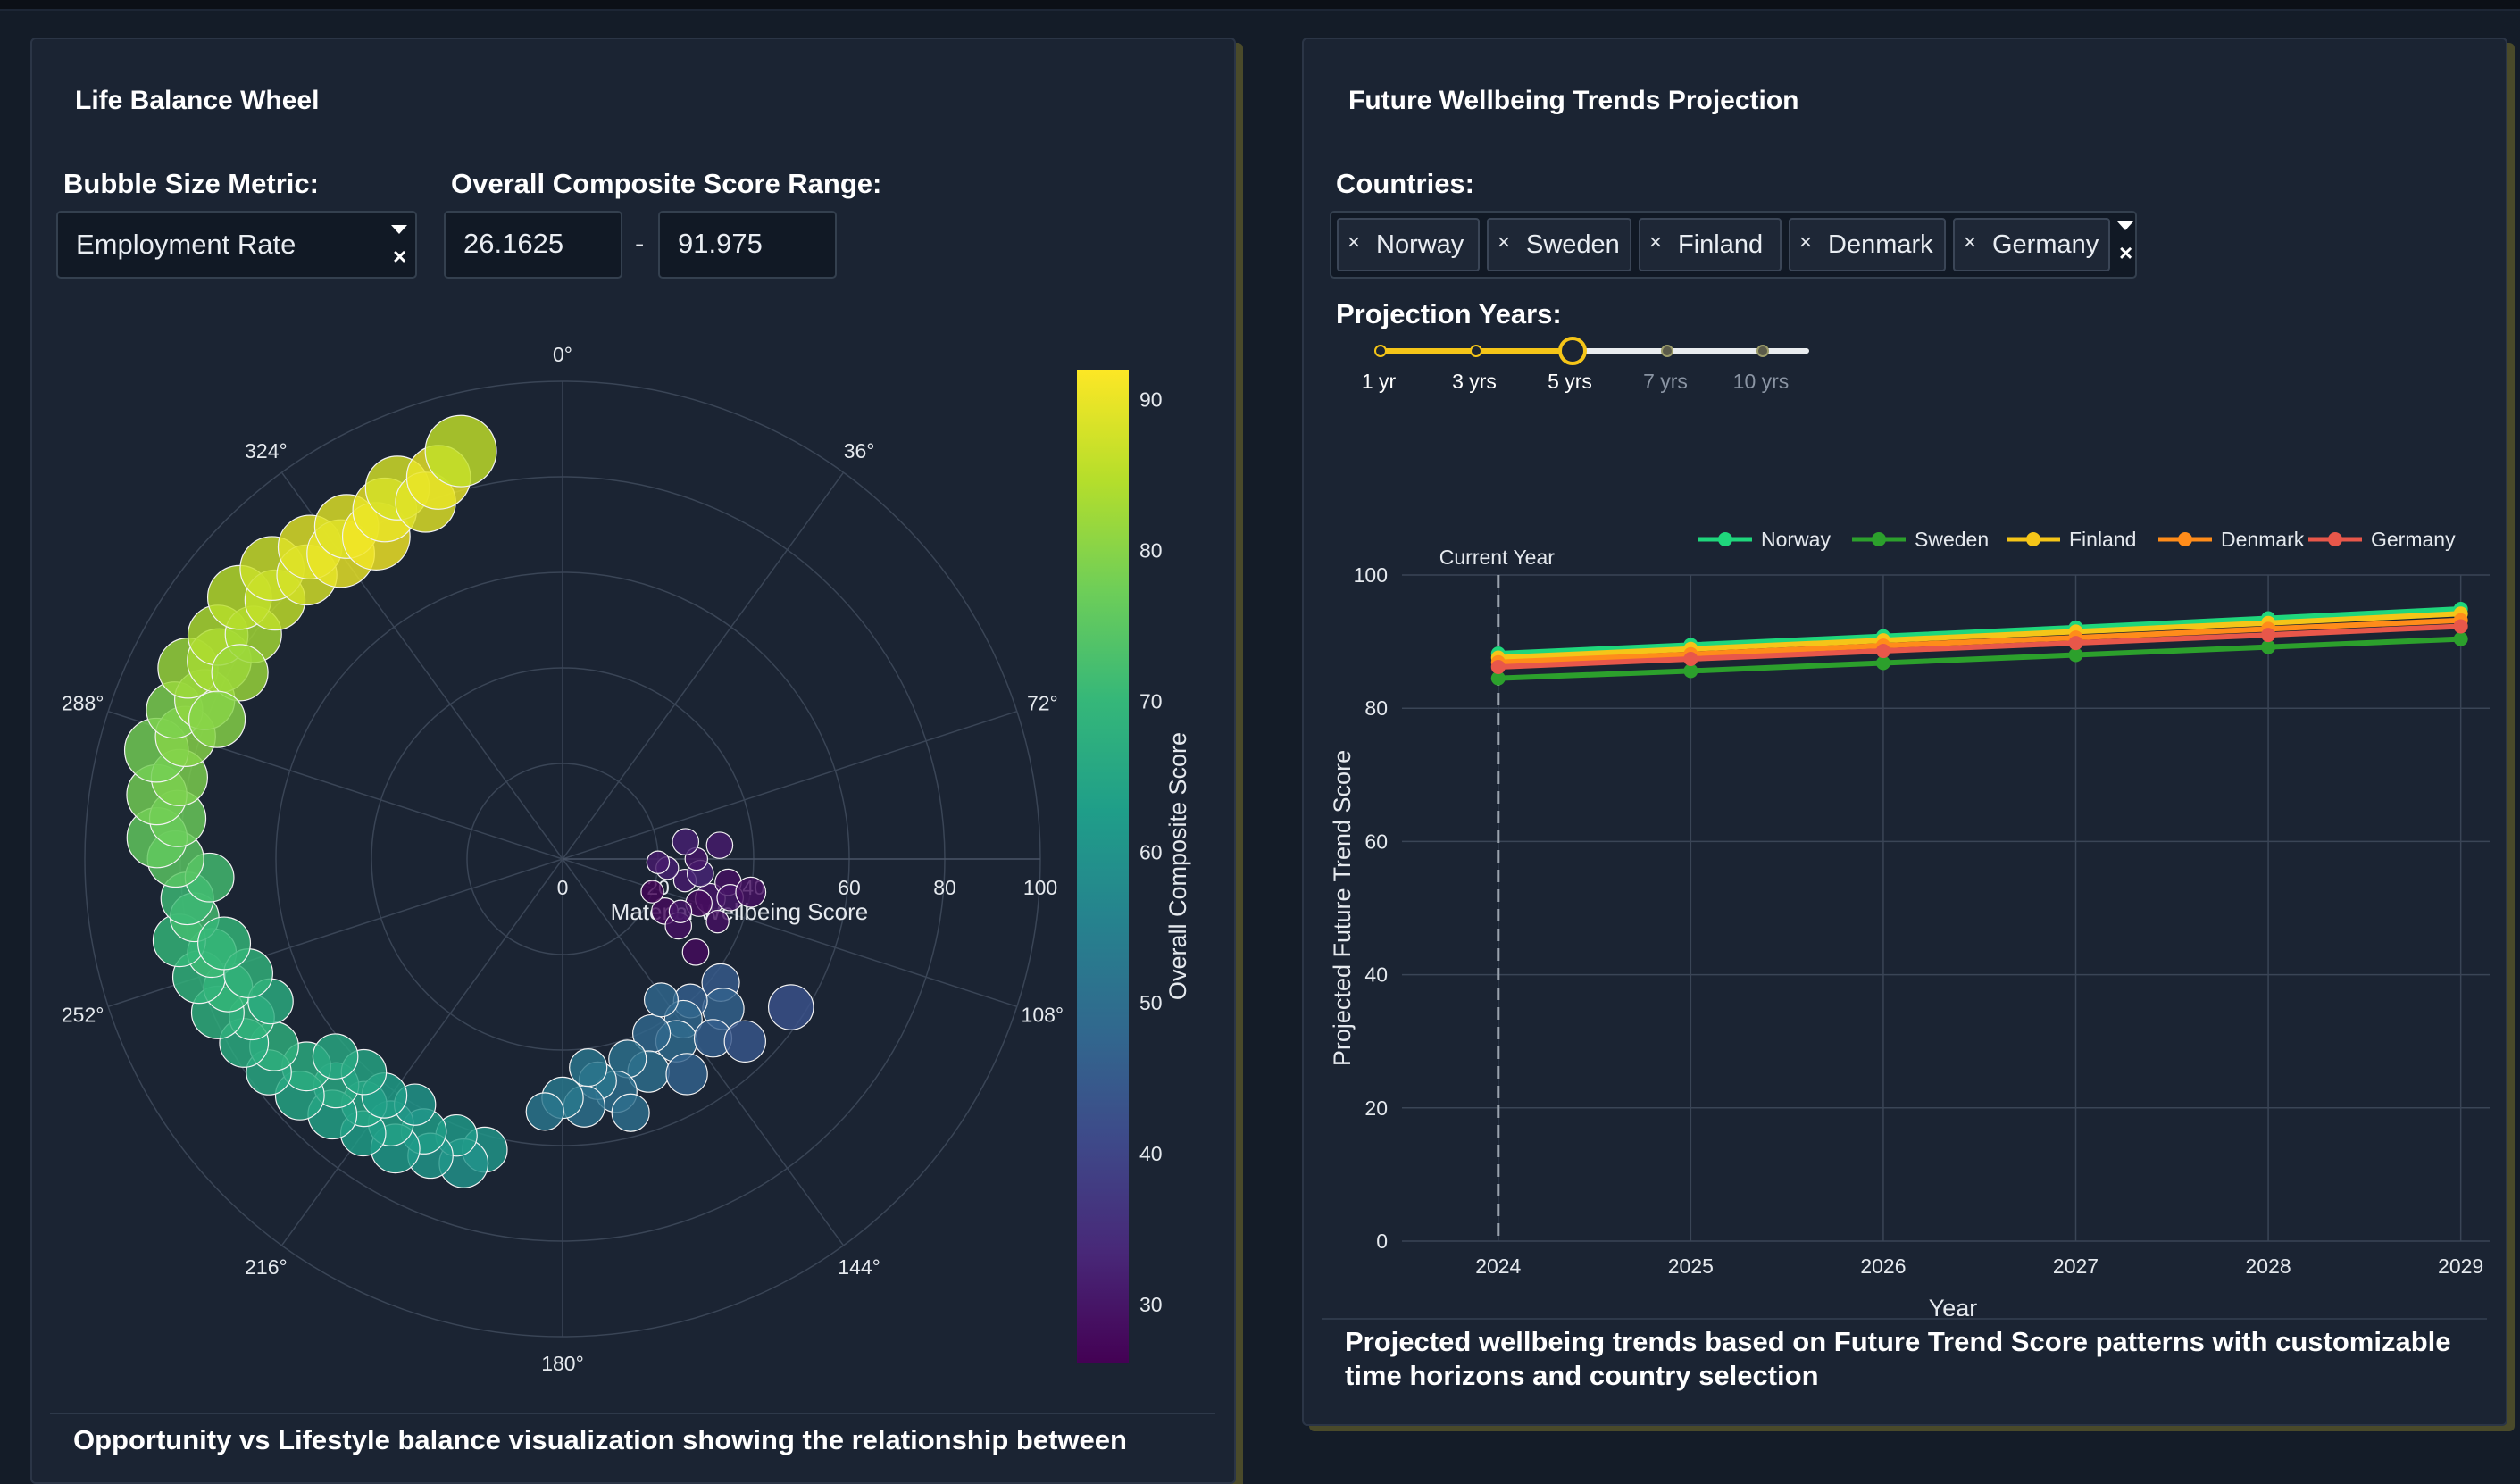  What do you see at coordinates (186, 244) in the screenshot?
I see `dropdown-value: Employment Rate` at bounding box center [186, 244].